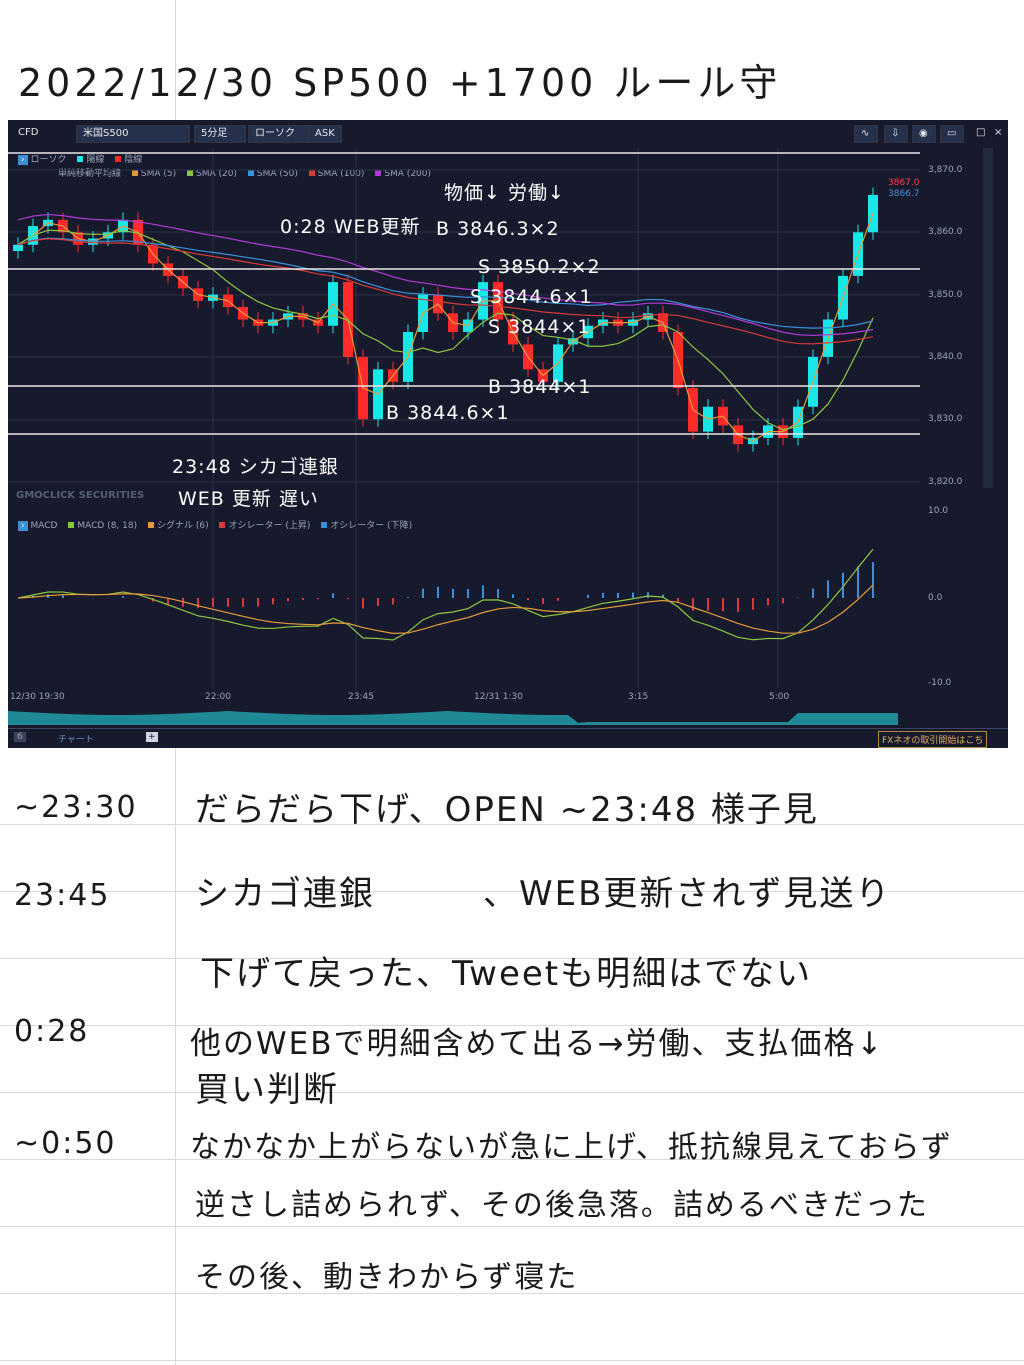 Image resolution: width=1024 pixels, height=1365 pixels. I want to click on annotation: 物価↓ 労働↓, so click(504, 193).